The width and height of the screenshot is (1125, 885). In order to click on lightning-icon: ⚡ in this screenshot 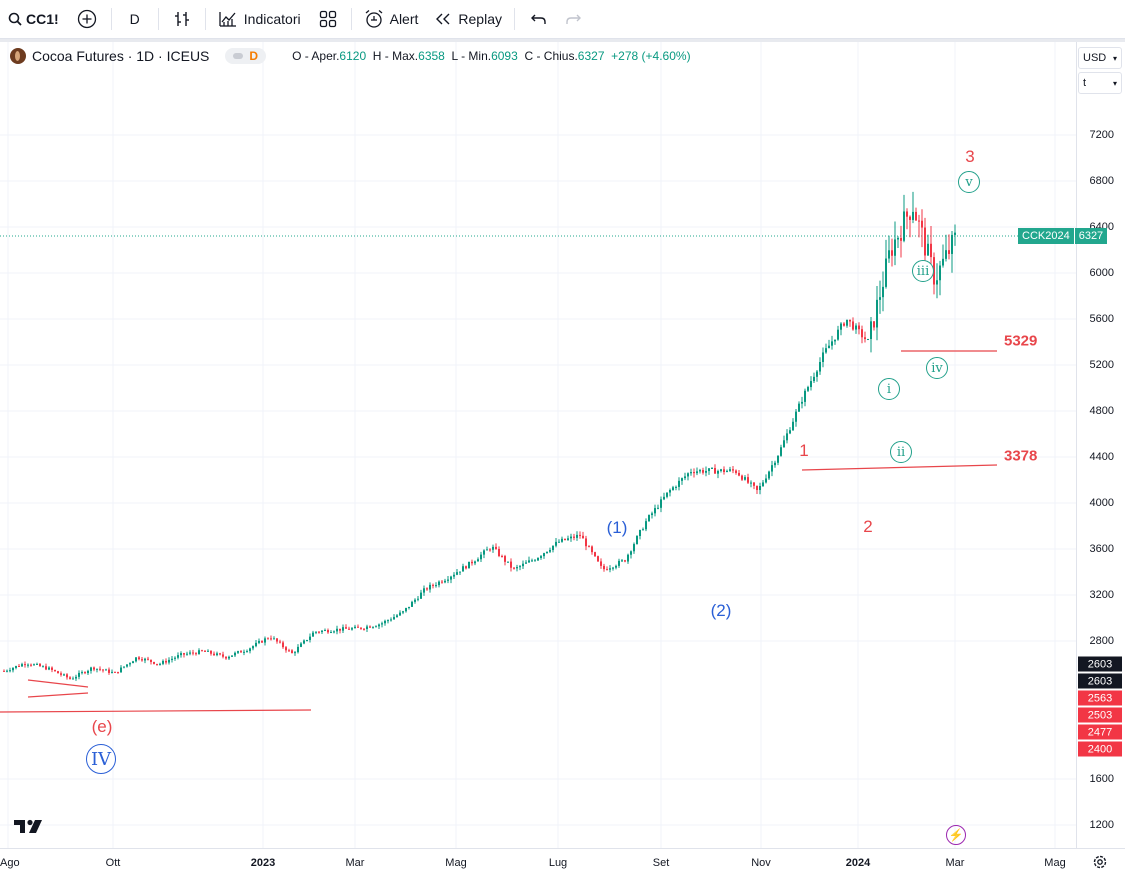, I will do `click(956, 835)`.